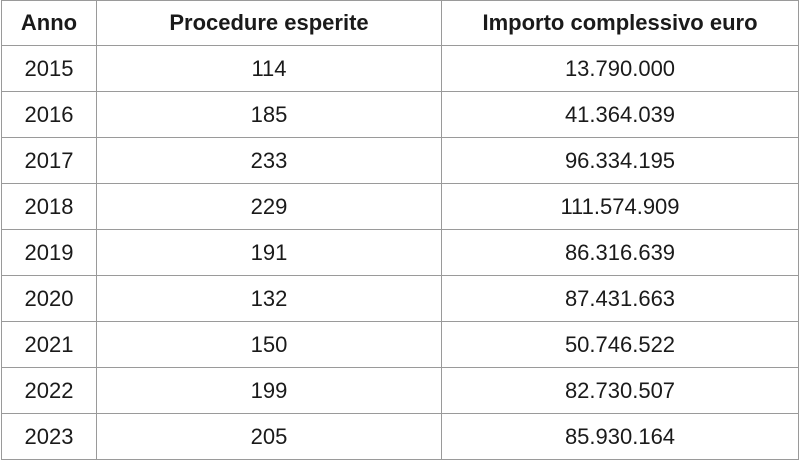 The height and width of the screenshot is (465, 800). I want to click on table-row: 2021 150 50.746.522, so click(400, 344).